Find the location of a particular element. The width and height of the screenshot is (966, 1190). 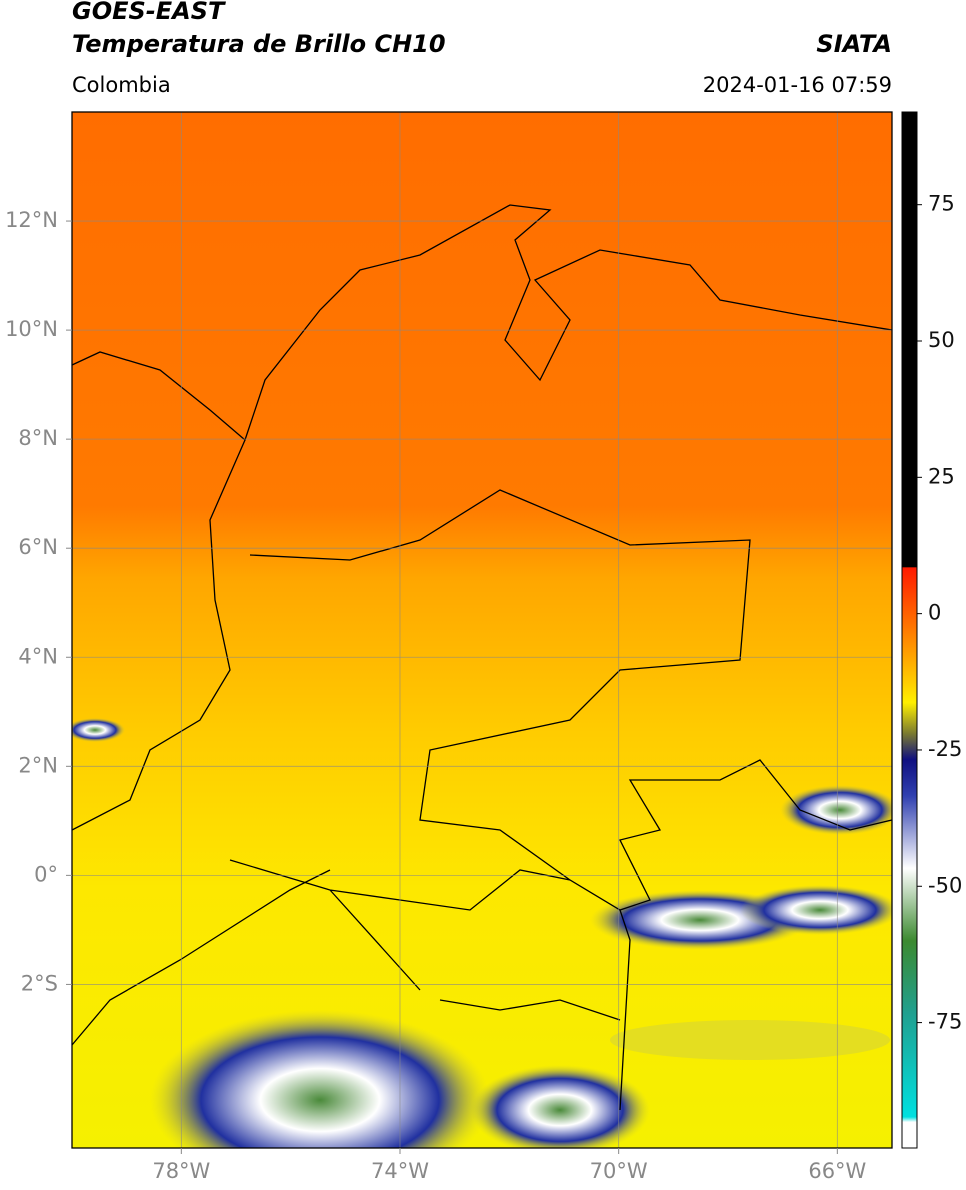

lat-label: 0° is located at coordinates (46, 874).